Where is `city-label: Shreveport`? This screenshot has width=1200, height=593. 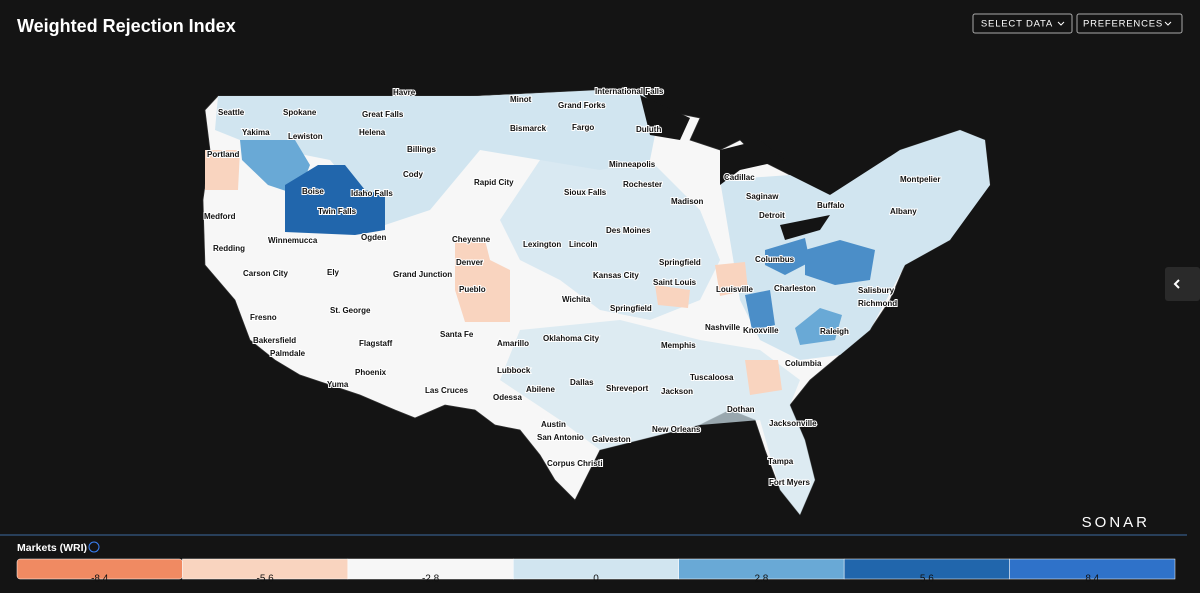 city-label: Shreveport is located at coordinates (627, 388).